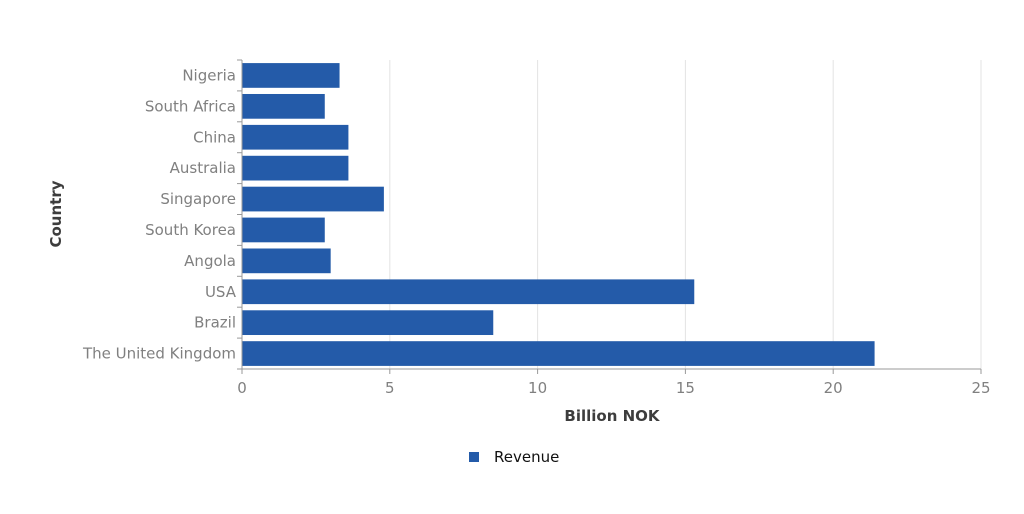  I want to click on y-tick-label-australia: Australia, so click(203, 168).